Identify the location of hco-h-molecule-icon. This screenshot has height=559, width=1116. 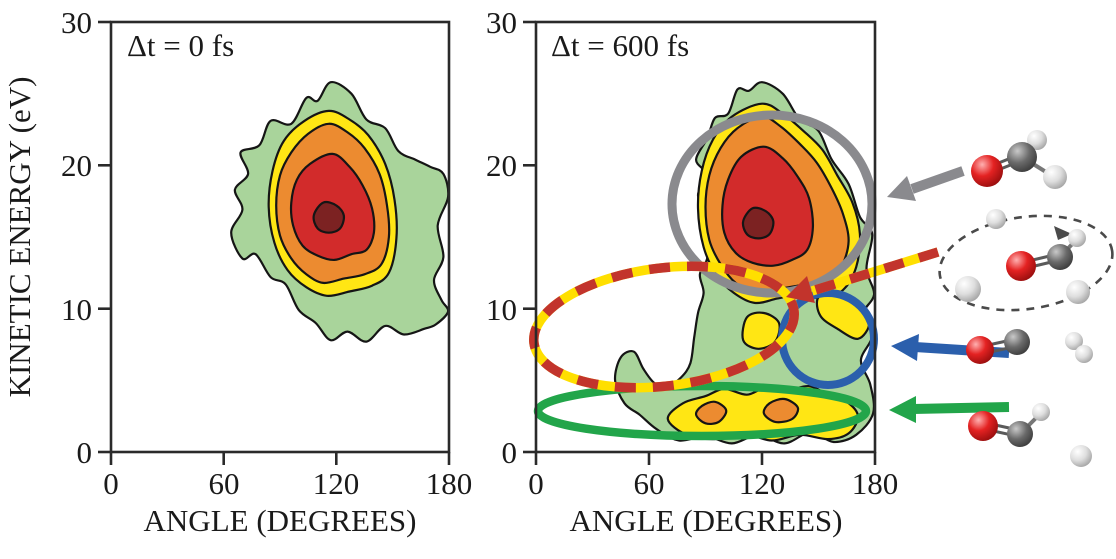
(1030, 435).